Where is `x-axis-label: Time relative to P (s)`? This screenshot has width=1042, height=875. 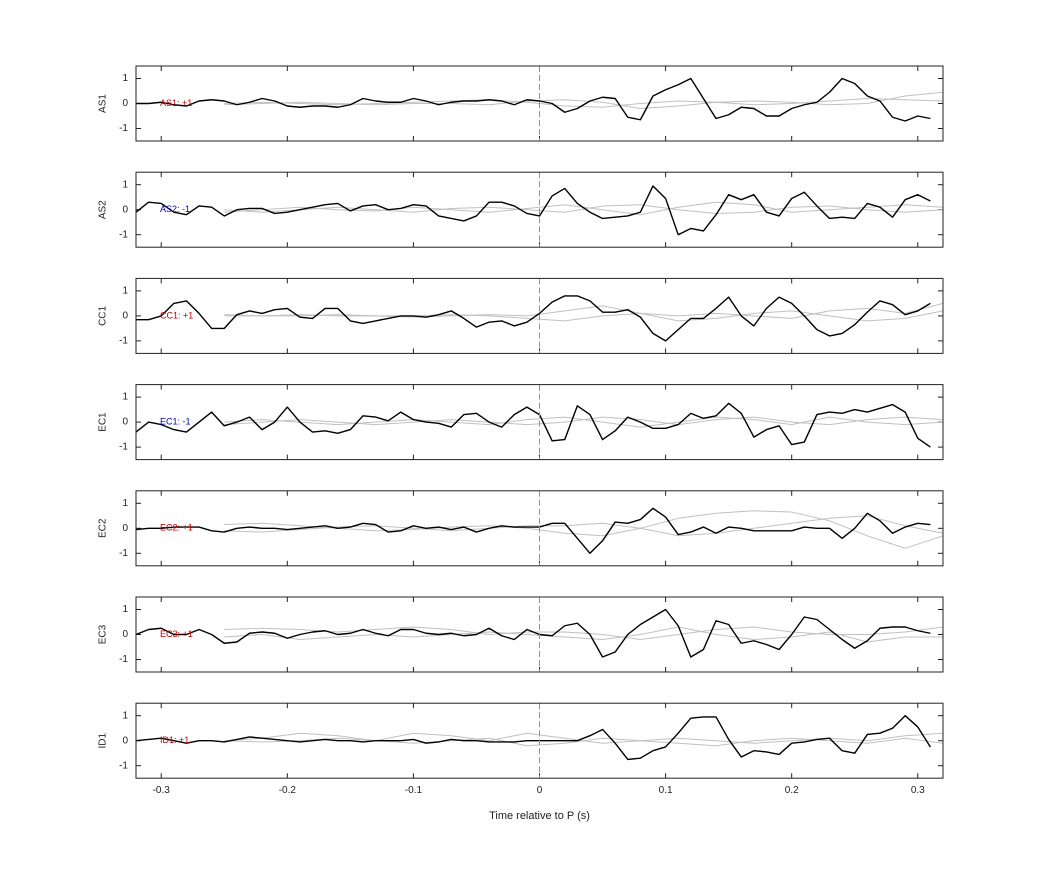
x-axis-label: Time relative to P (s) is located at coordinates (539, 816).